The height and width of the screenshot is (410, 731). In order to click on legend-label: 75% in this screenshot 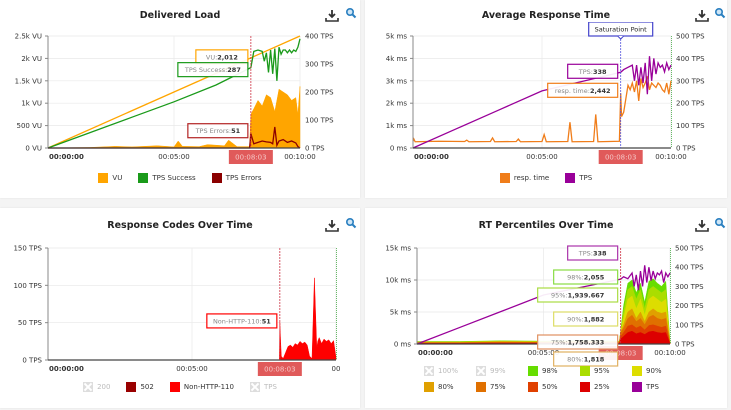, I will do `click(498, 387)`.